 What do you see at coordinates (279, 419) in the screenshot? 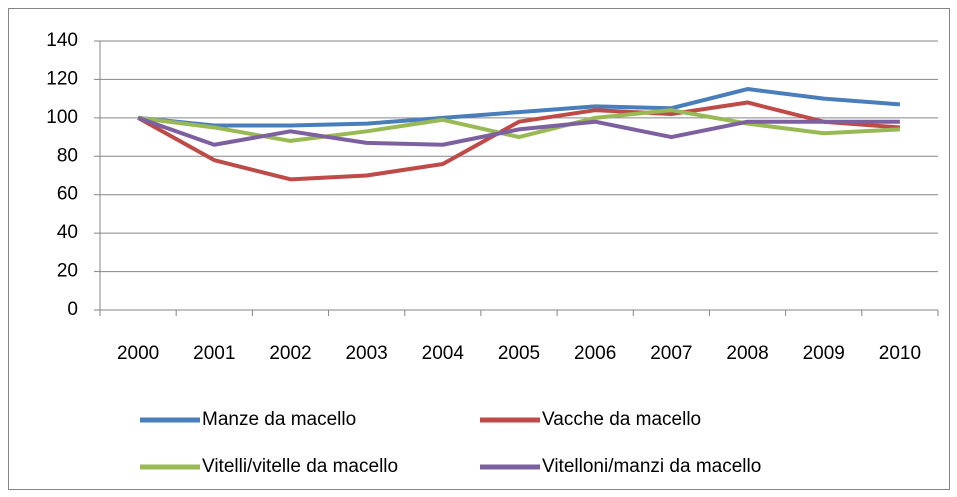
I see `legend-label: Manze da macello` at bounding box center [279, 419].